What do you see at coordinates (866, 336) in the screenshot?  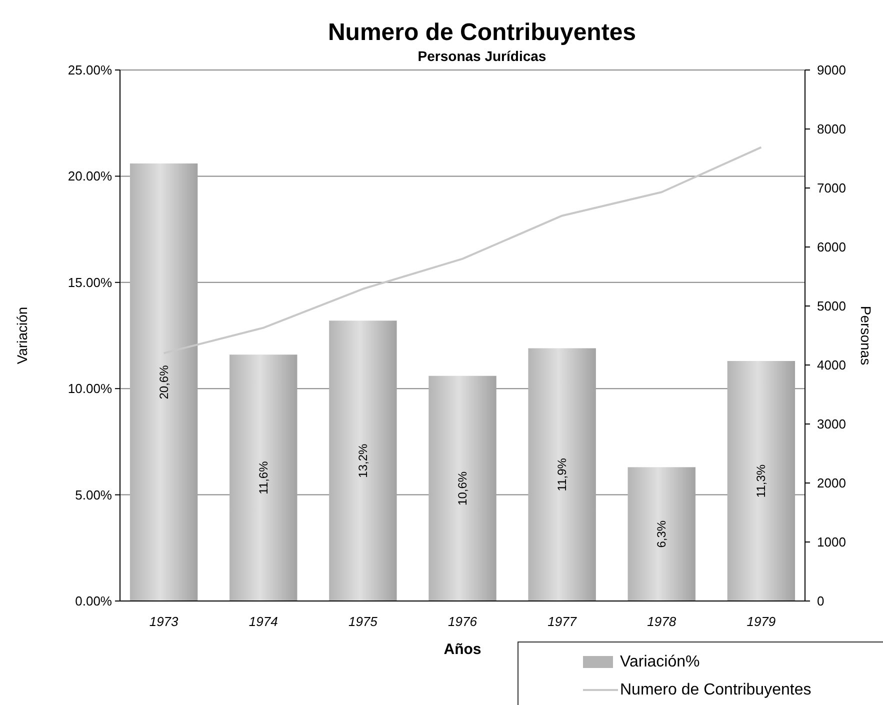 I see `y2-axis-title: Personas` at bounding box center [866, 336].